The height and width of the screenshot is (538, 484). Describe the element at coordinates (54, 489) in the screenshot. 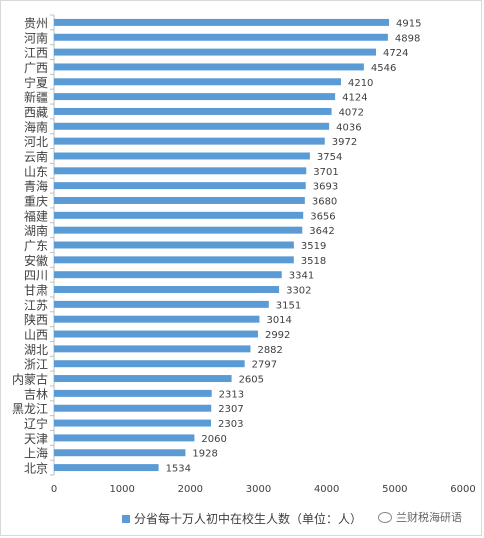

I see `x-tick-label: 0` at that location.